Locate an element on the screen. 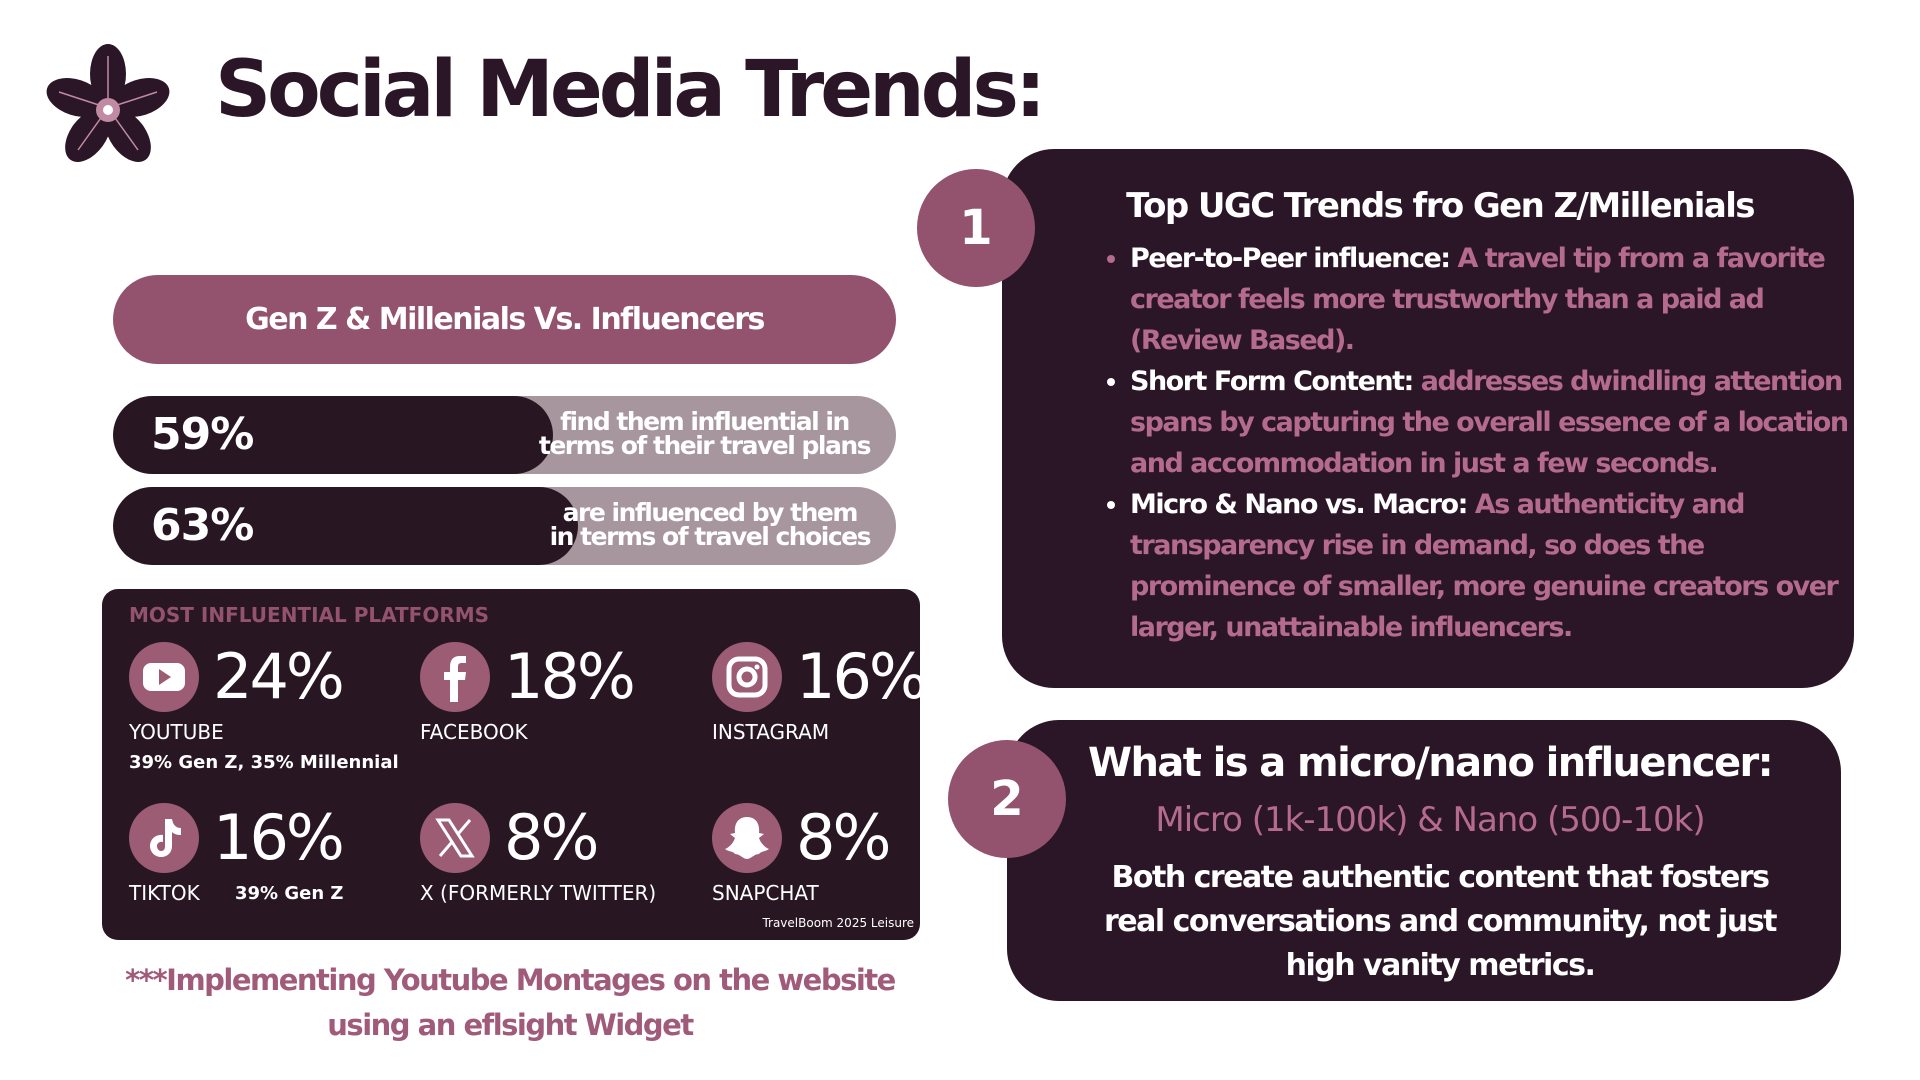 The image size is (1920, 1080). stat-value: 63% is located at coordinates (202, 525).